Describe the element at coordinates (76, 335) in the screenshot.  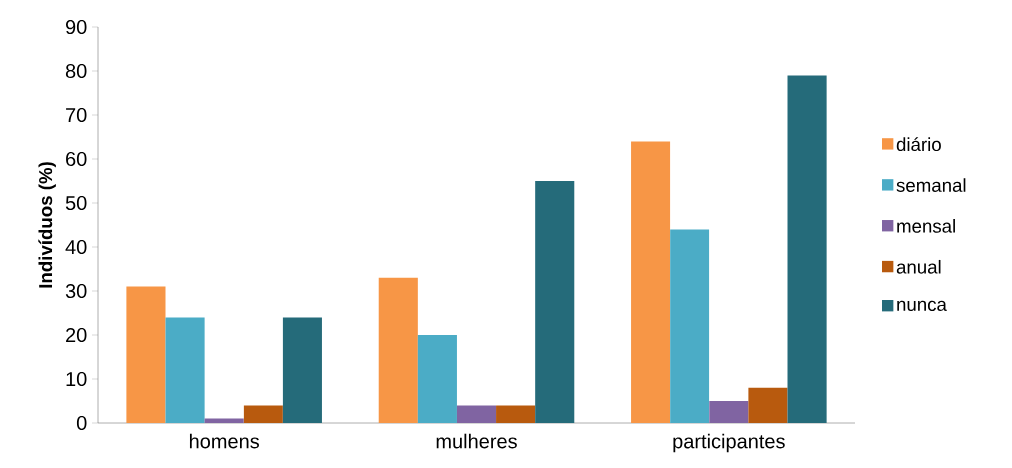
I see `y-tick-label: 20` at that location.